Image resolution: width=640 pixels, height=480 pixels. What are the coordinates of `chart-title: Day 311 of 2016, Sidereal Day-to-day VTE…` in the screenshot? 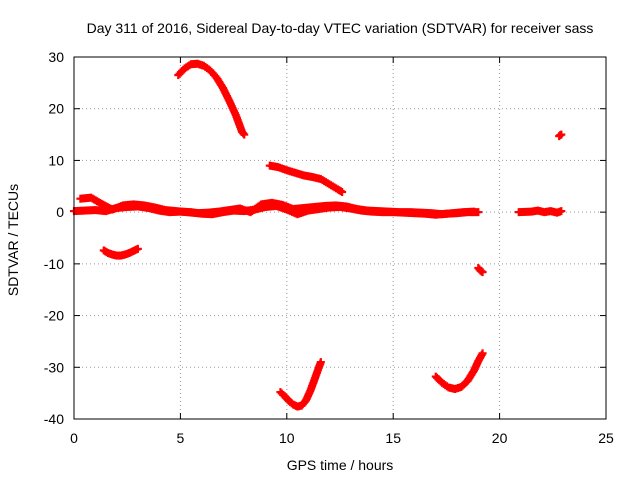 It's located at (340, 28).